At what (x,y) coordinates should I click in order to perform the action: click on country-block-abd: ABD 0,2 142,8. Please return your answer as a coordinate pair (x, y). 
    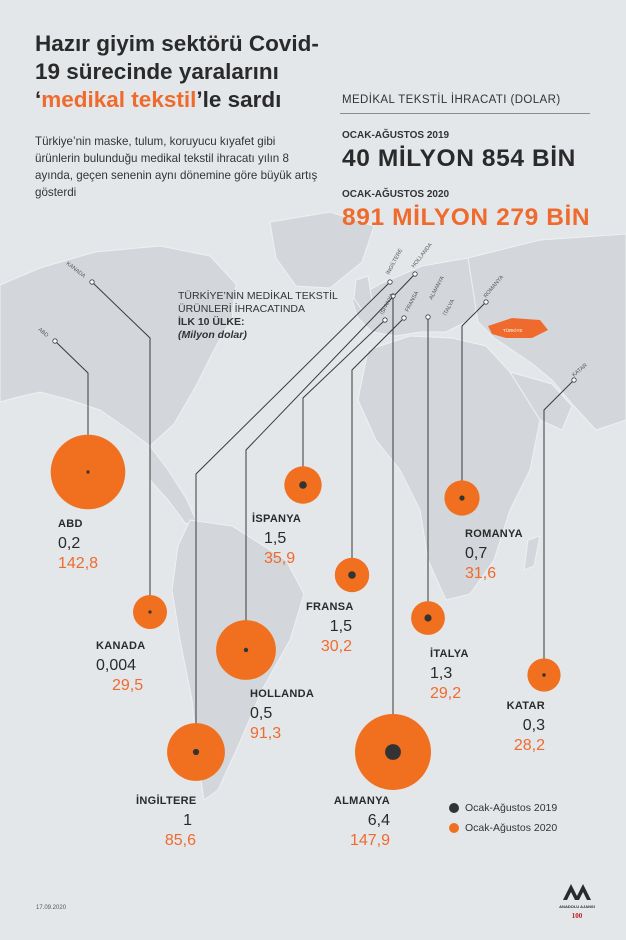
    Looking at the image, I should click on (78, 545).